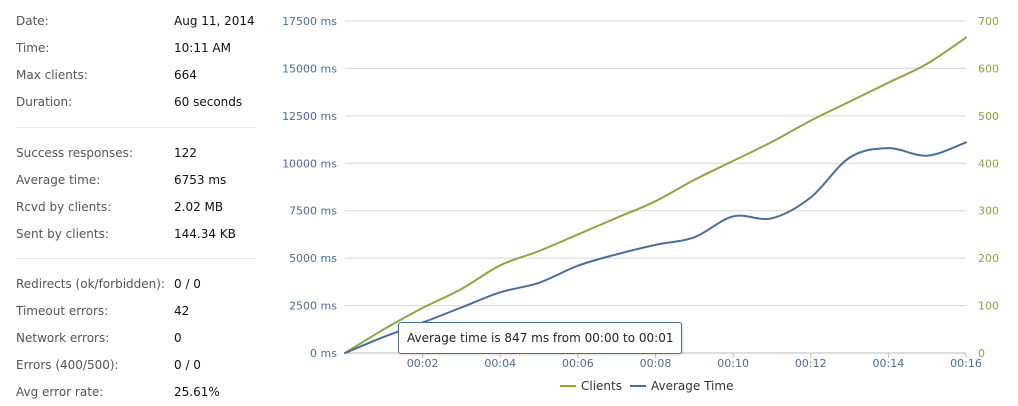  What do you see at coordinates (178, 338) in the screenshot?
I see `stat-value: 0` at bounding box center [178, 338].